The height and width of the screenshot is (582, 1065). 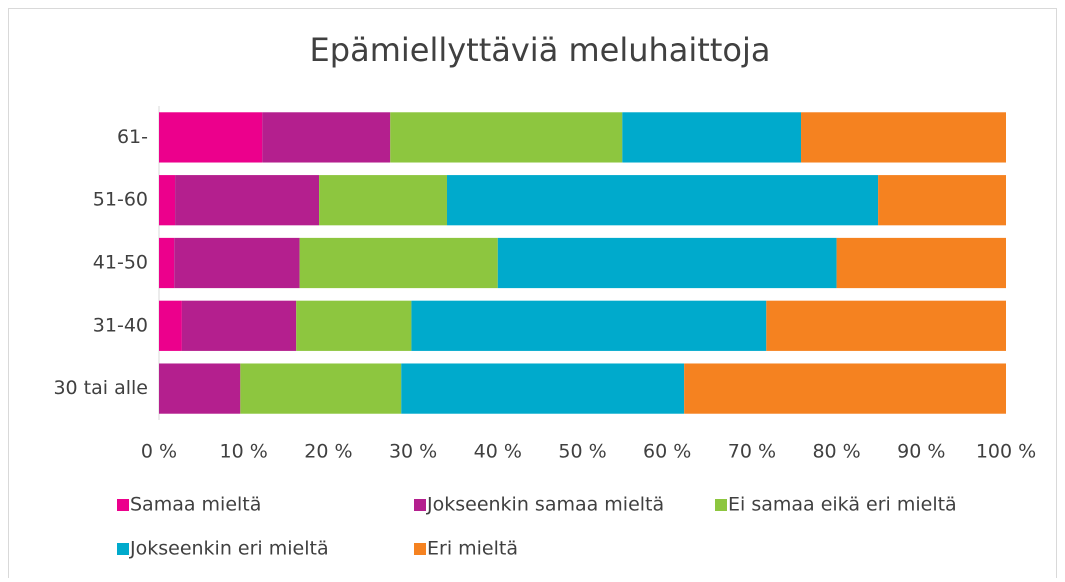 What do you see at coordinates (752, 452) in the screenshot?
I see `x-tick-label: 70 %` at bounding box center [752, 452].